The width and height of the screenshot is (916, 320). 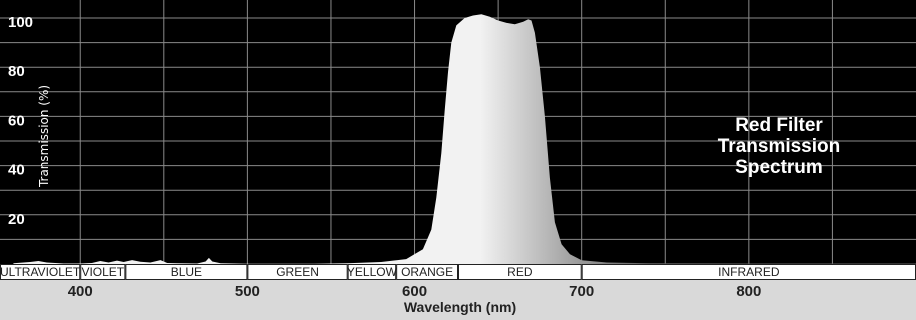 I want to click on x-axis-strip, so click(x=458, y=300).